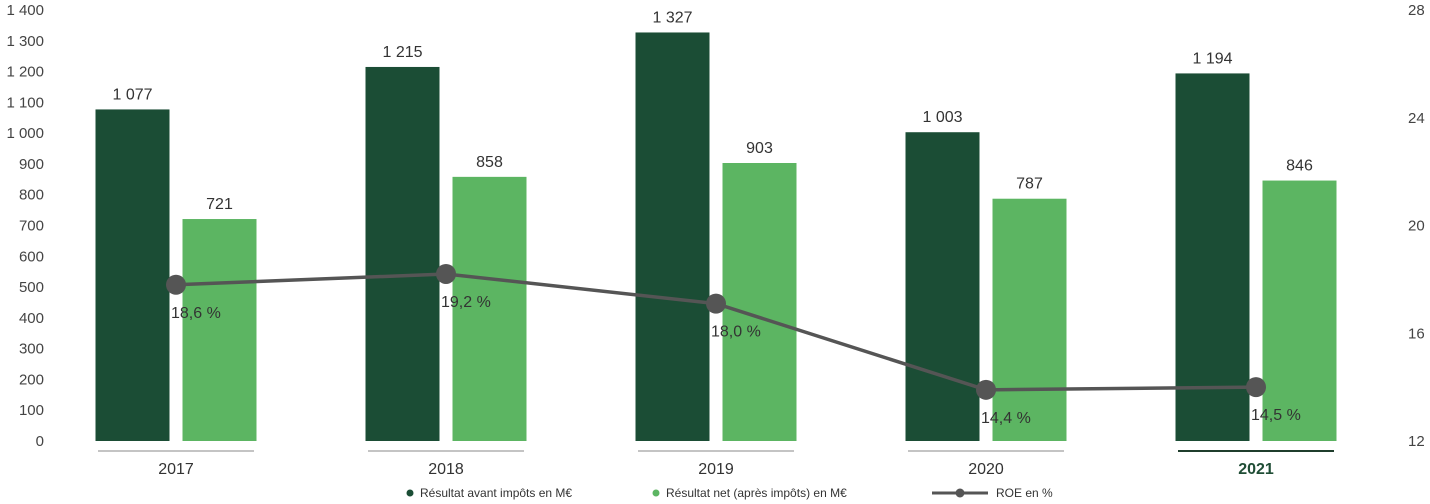 The image size is (1430, 504). Describe the element at coordinates (196, 313) in the screenshot. I see `roe-label: 18,6 %` at that location.